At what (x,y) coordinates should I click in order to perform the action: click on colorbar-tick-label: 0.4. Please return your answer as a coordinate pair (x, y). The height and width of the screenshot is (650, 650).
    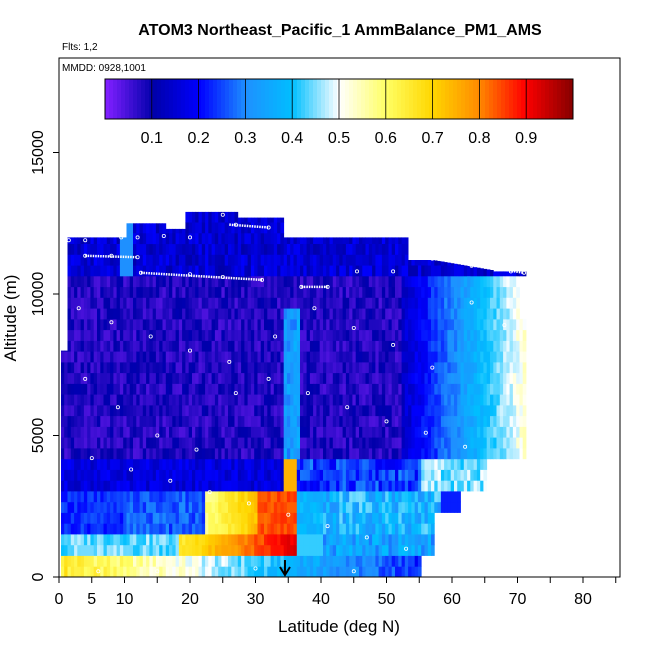
    Looking at the image, I should click on (292, 138).